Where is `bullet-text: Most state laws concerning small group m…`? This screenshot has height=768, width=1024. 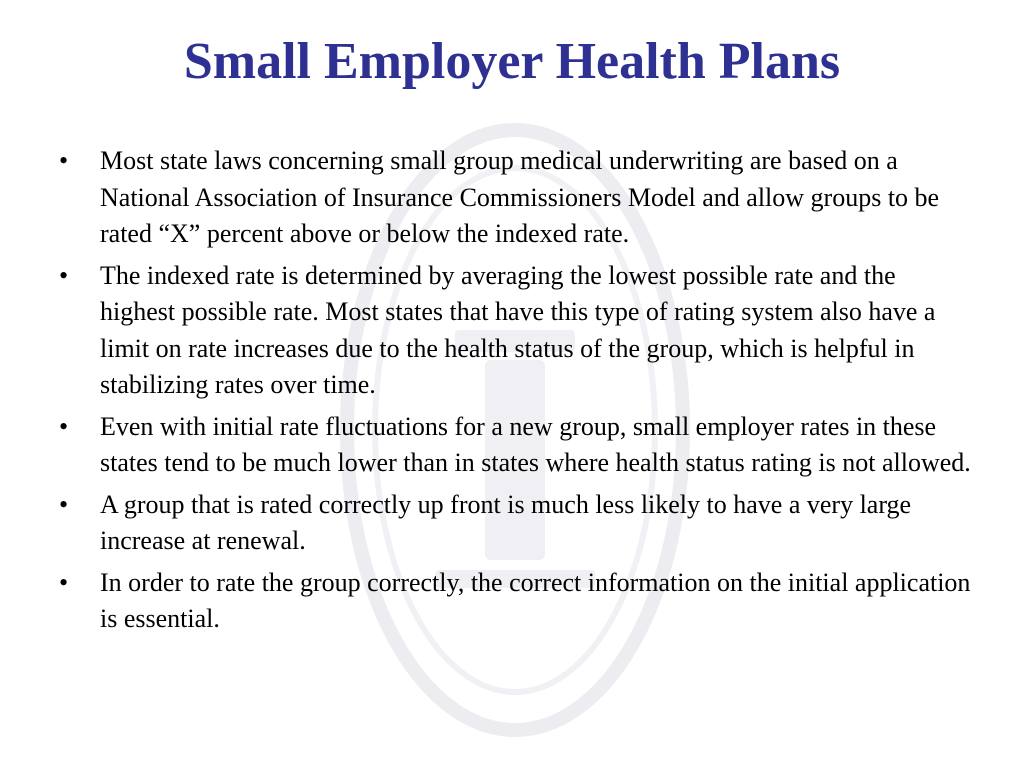
bullet-text: Most state laws concerning small group m… is located at coordinates (520, 197).